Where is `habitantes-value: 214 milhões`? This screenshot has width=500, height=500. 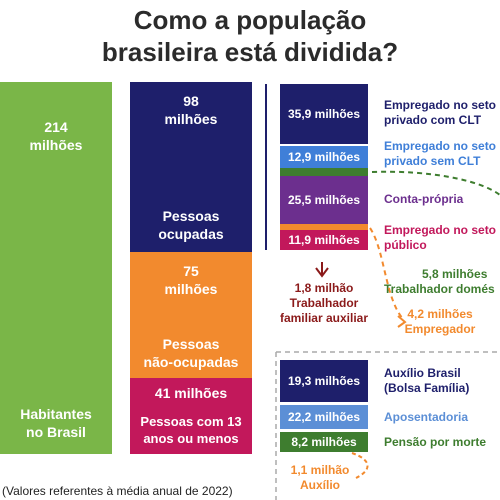
habitantes-value: 214 milhões is located at coordinates (56, 136).